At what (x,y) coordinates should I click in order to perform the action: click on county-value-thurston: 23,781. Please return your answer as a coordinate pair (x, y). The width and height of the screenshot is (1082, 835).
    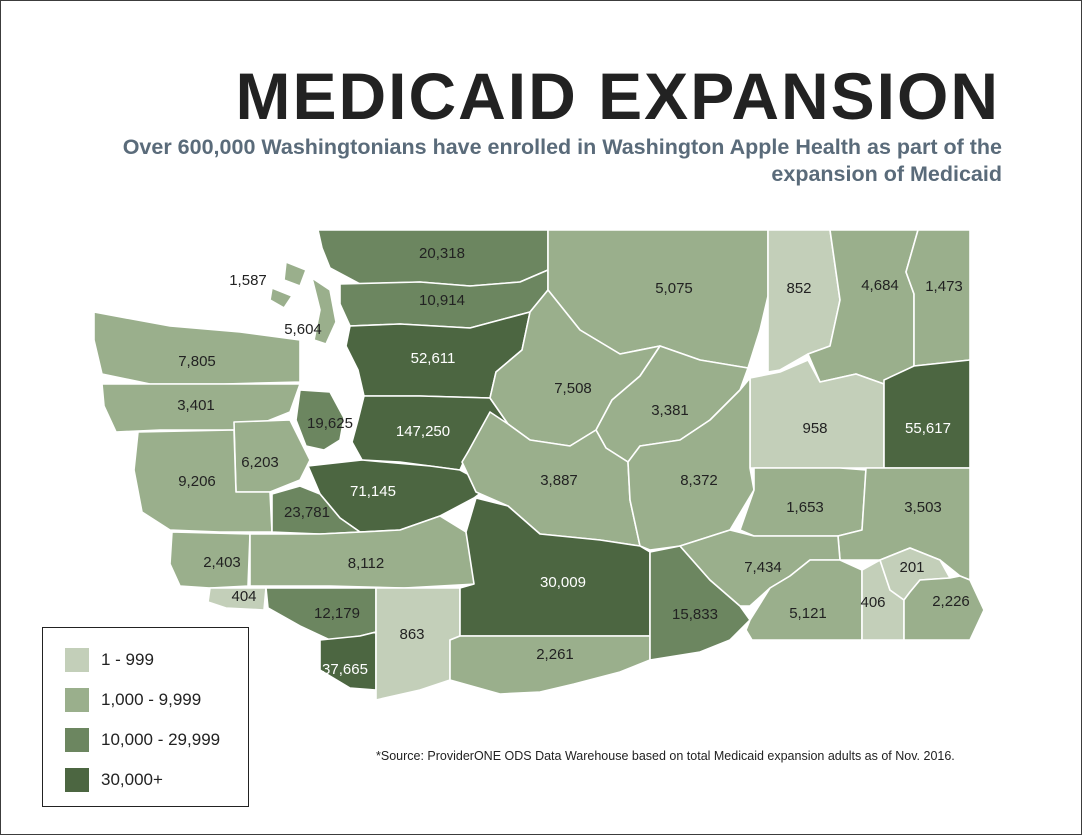
    Looking at the image, I should click on (307, 512).